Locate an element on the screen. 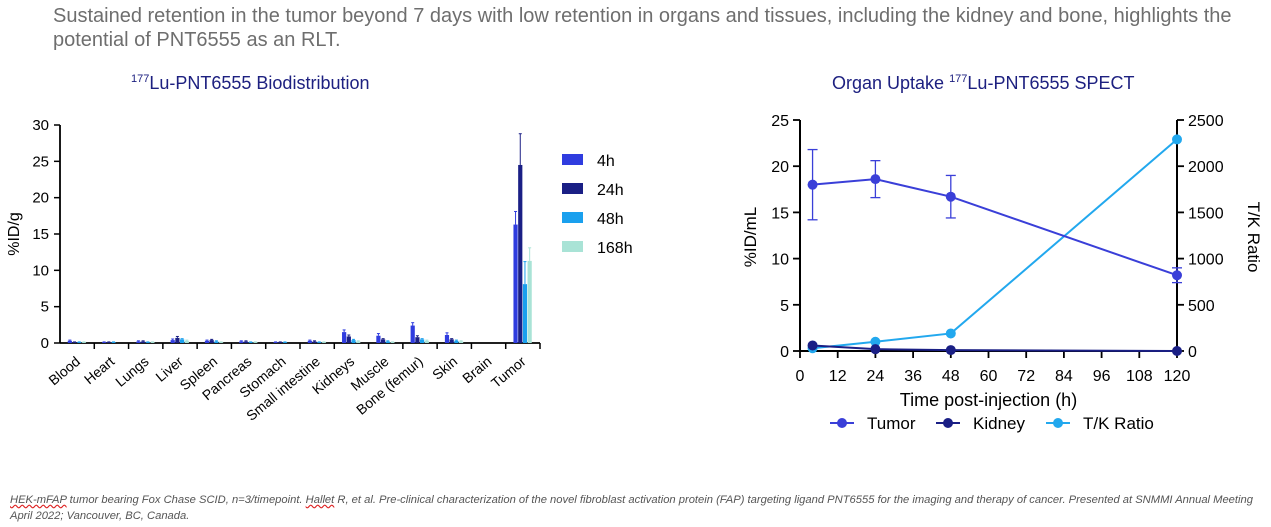 Image resolution: width=1271 pixels, height=527 pixels. legend-label: 168h is located at coordinates (615, 248).